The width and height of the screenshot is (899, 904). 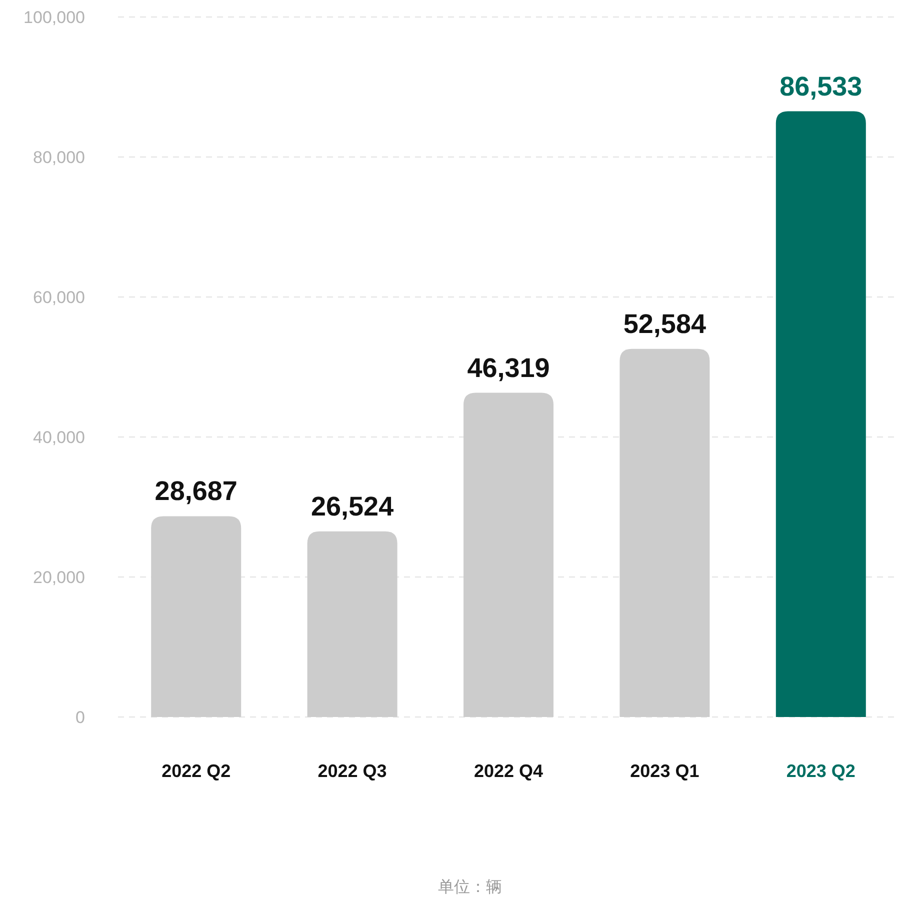 What do you see at coordinates (196, 491) in the screenshot?
I see `data-label: 28,687` at bounding box center [196, 491].